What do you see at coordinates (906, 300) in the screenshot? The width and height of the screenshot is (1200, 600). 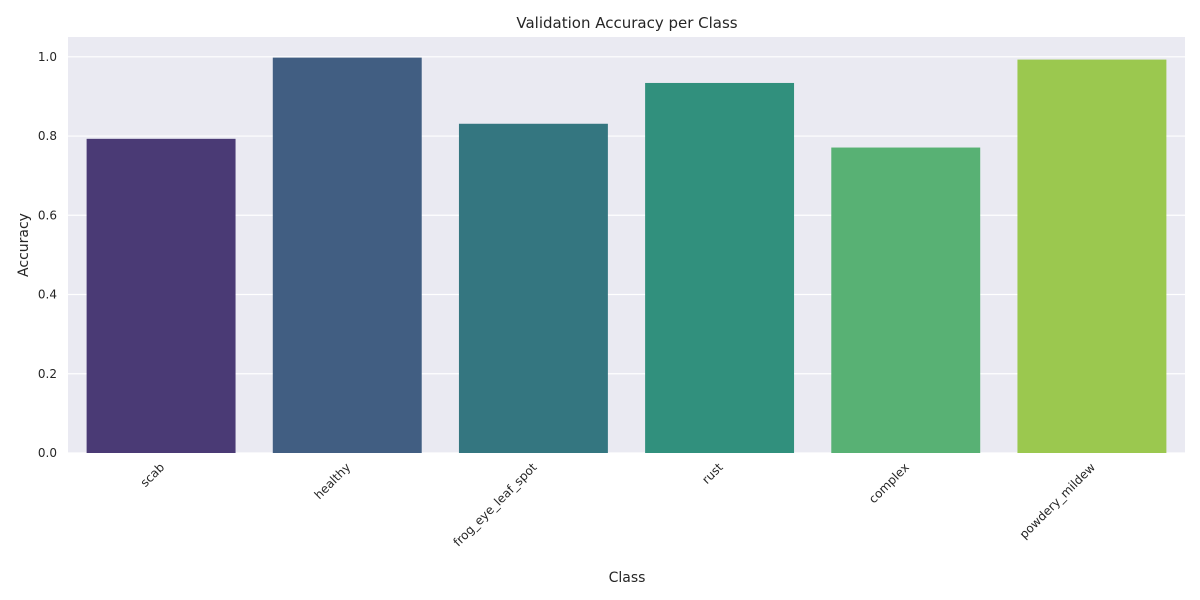 I see `bar-complex` at bounding box center [906, 300].